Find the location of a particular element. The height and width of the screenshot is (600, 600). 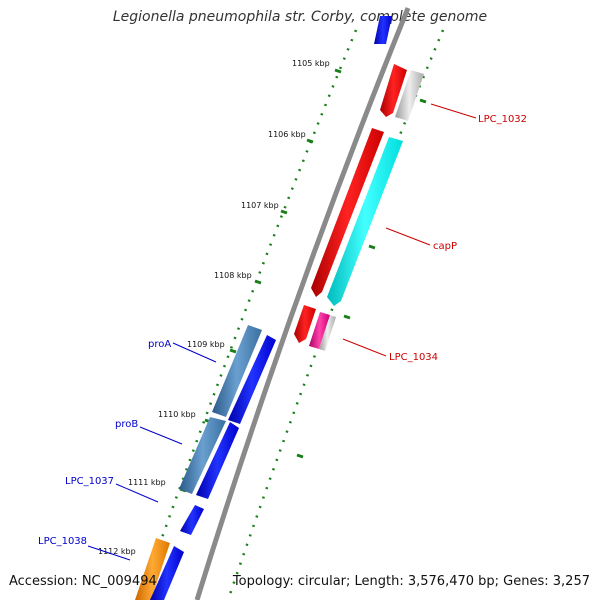

leader-line-lpc1037 is located at coordinates (137, 493).